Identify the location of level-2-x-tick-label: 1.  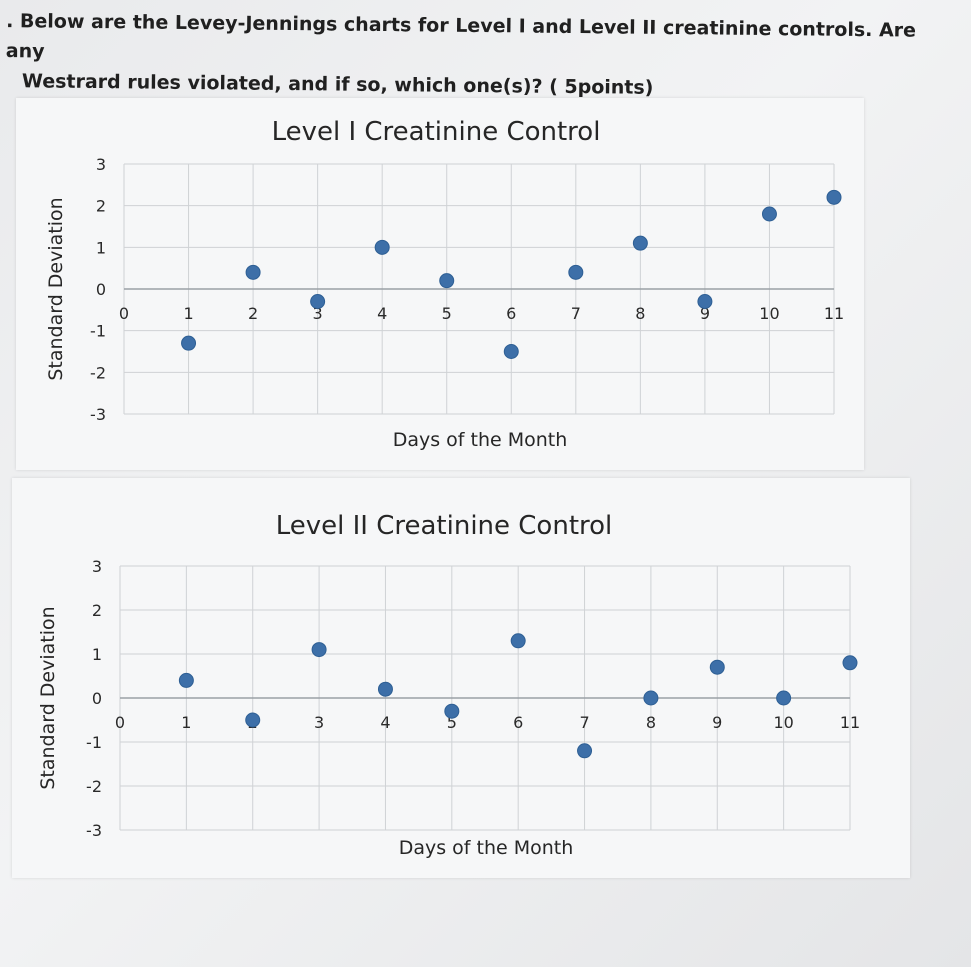
(186, 722).